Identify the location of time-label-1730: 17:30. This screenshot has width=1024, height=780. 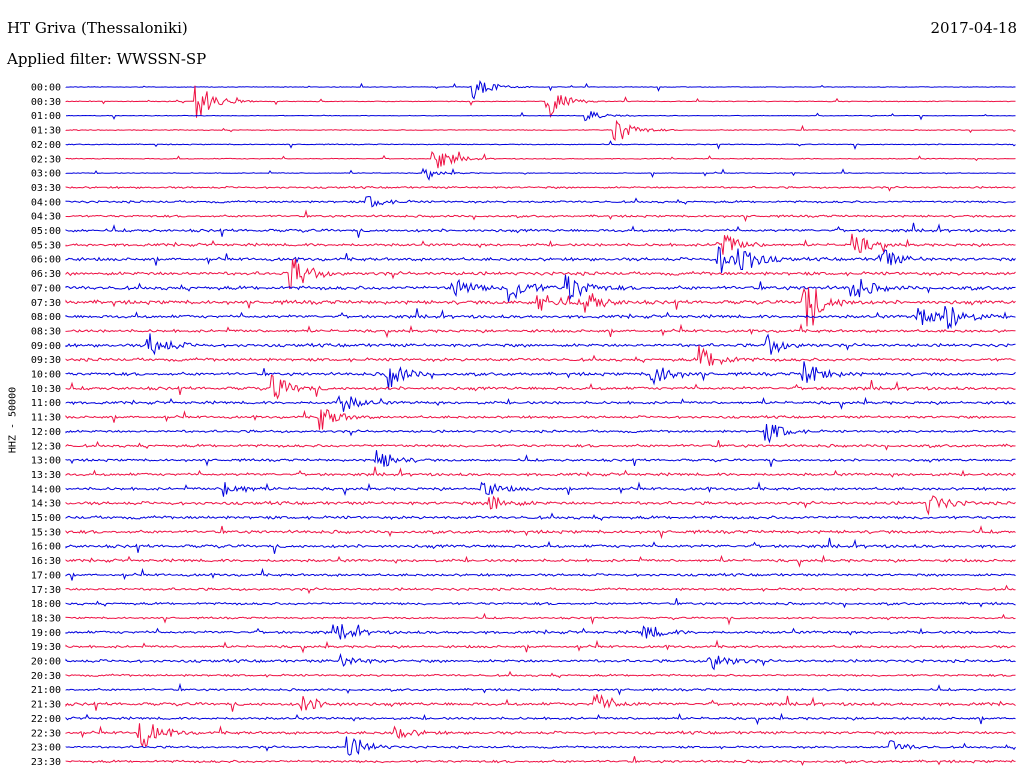
(46, 590).